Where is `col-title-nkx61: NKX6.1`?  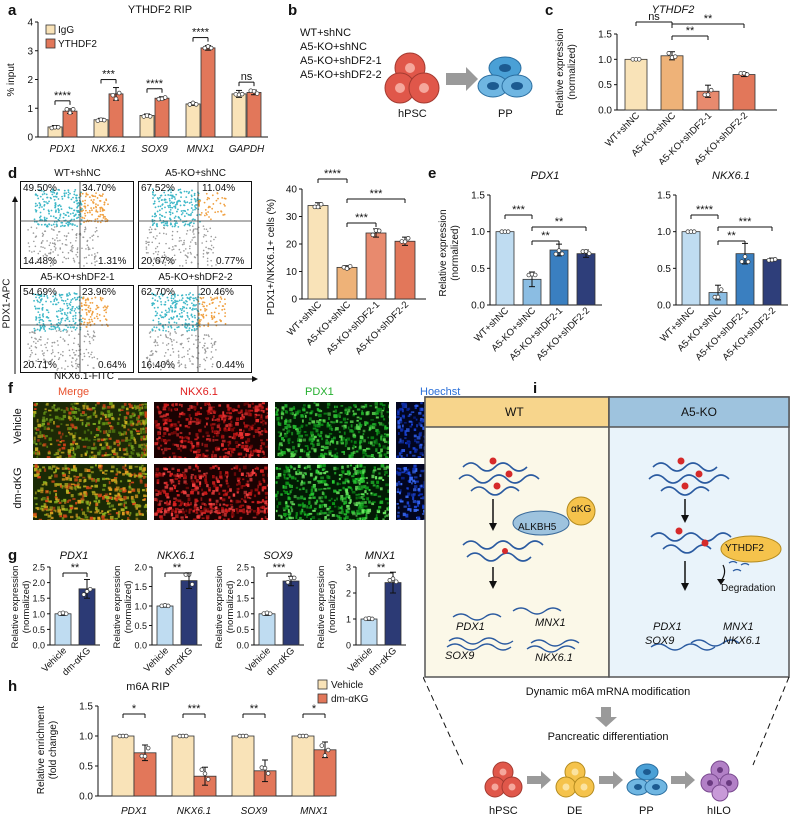 col-title-nkx61: NKX6.1 is located at coordinates (199, 392).